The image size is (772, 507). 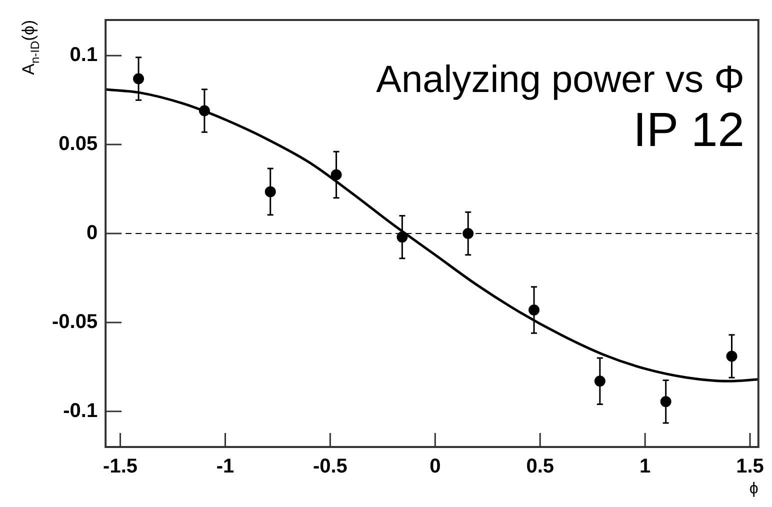 I want to click on x-tick-label: -1, so click(x=225, y=467).